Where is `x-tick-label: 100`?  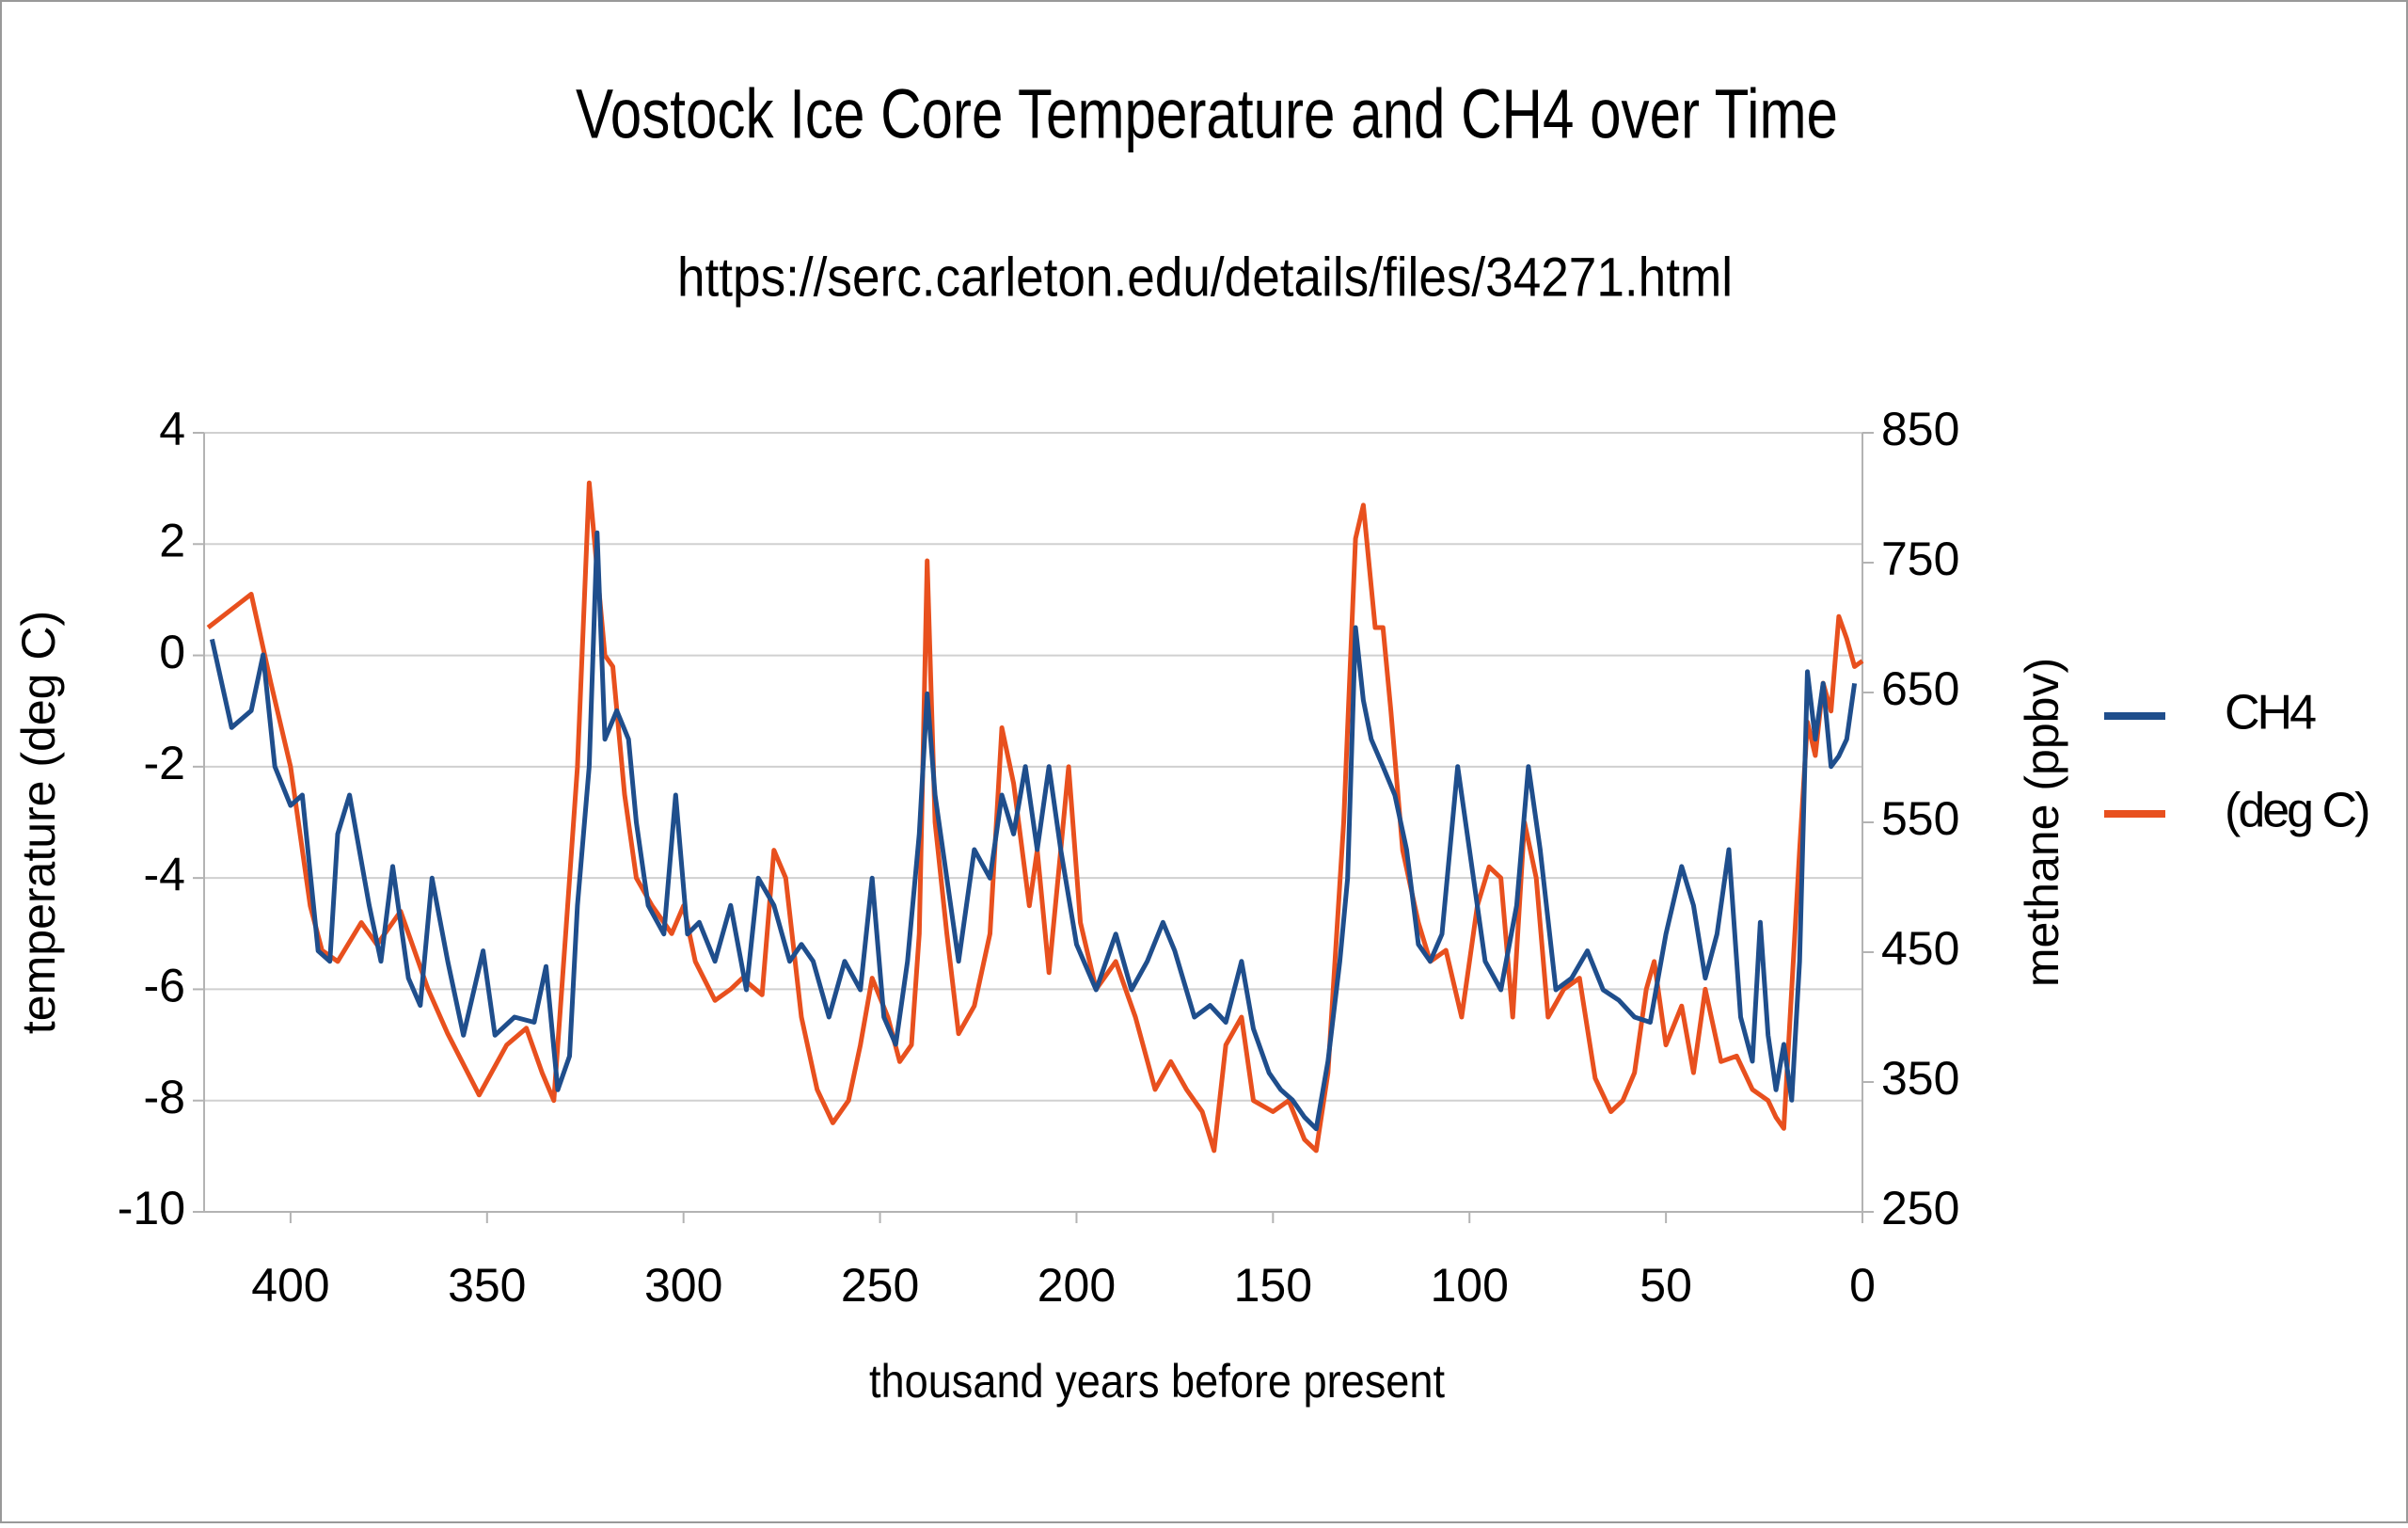 x-tick-label: 100 is located at coordinates (1470, 1285).